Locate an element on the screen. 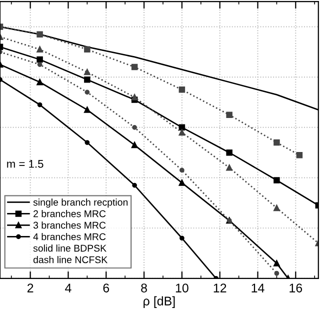 This screenshot has width=320, height=320. x-tick-label: 10 is located at coordinates (182, 288).